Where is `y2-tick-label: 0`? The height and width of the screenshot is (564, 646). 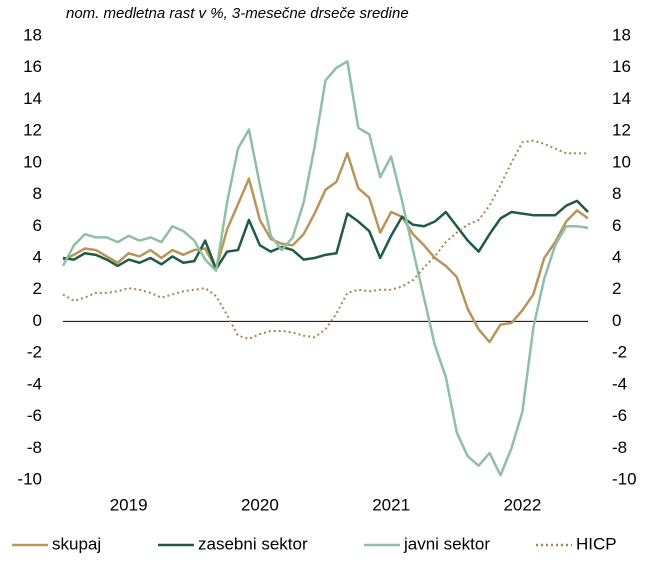 y2-tick-label: 0 is located at coordinates (616, 320).